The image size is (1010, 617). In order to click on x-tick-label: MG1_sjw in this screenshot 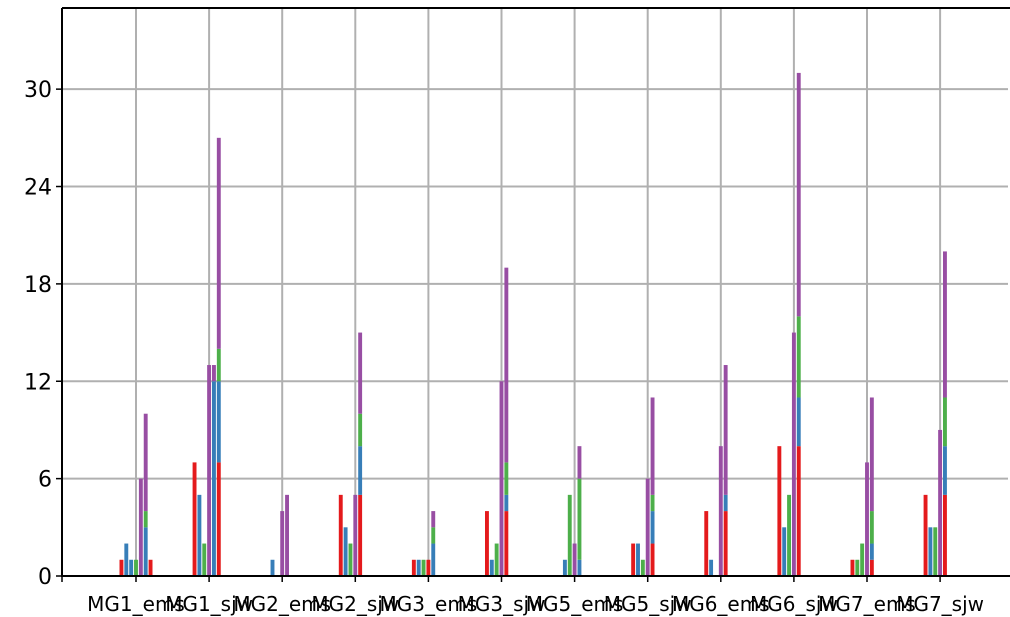, I will do `click(209, 604)`.